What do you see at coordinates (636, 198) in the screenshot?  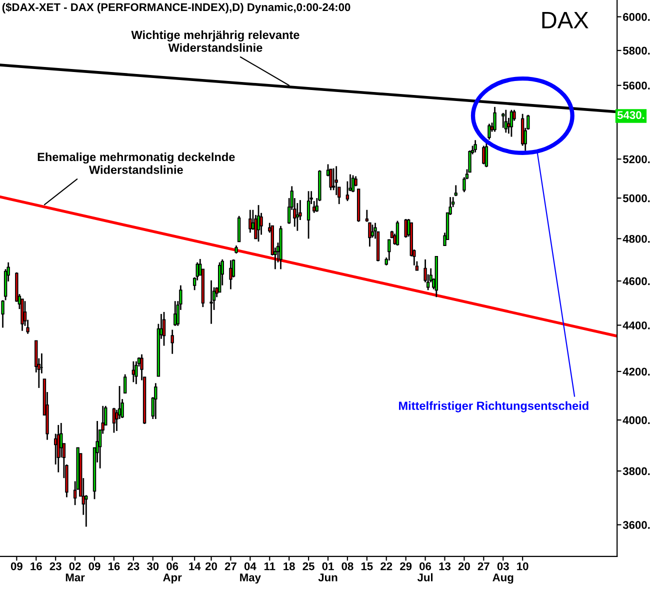 I see `y-tick-label: 5000.` at bounding box center [636, 198].